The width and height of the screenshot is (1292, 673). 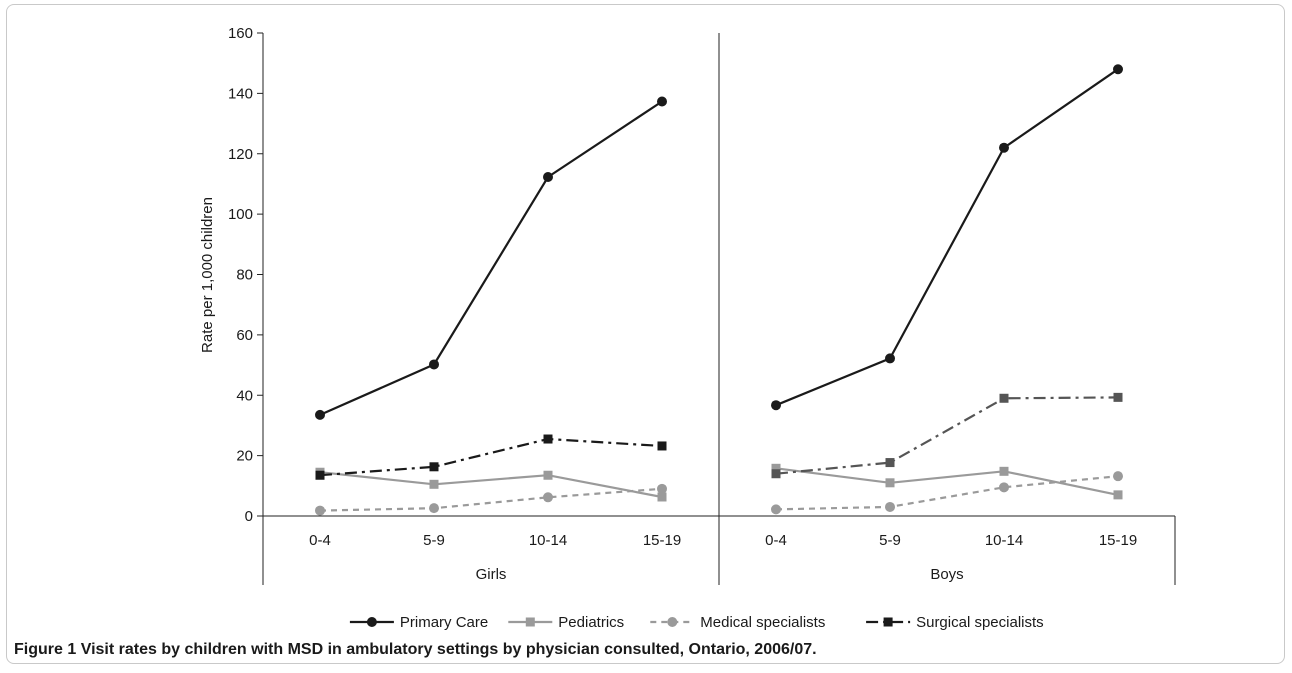 What do you see at coordinates (491, 574) in the screenshot?
I see `x-group-label: Girls` at bounding box center [491, 574].